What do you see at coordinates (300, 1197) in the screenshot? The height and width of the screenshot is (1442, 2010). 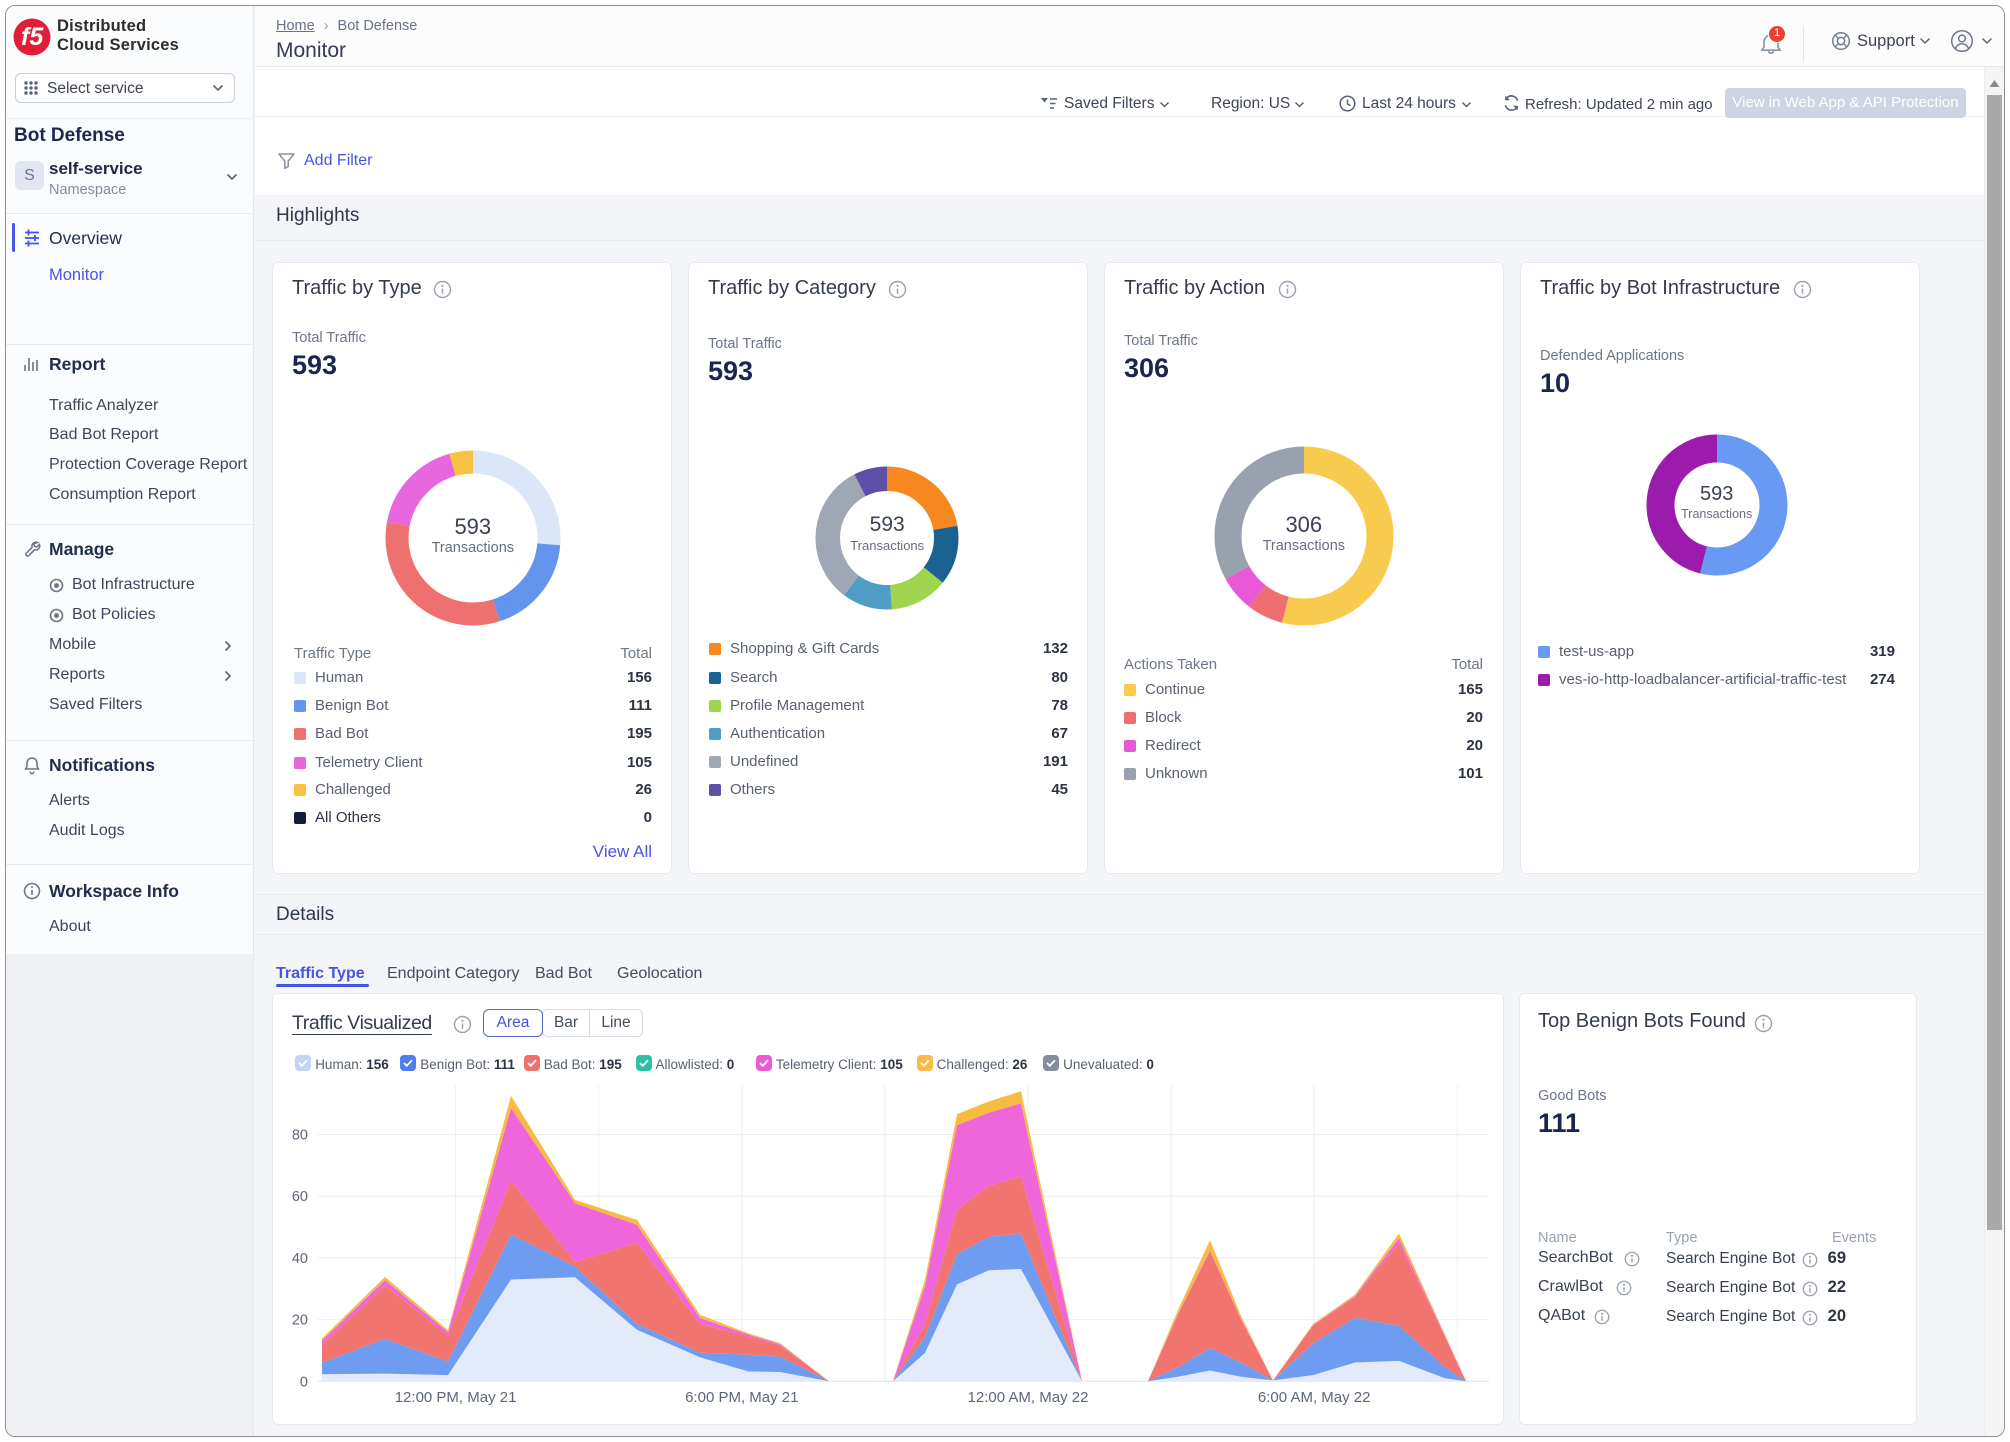 I see `svg-text: 60` at bounding box center [300, 1197].